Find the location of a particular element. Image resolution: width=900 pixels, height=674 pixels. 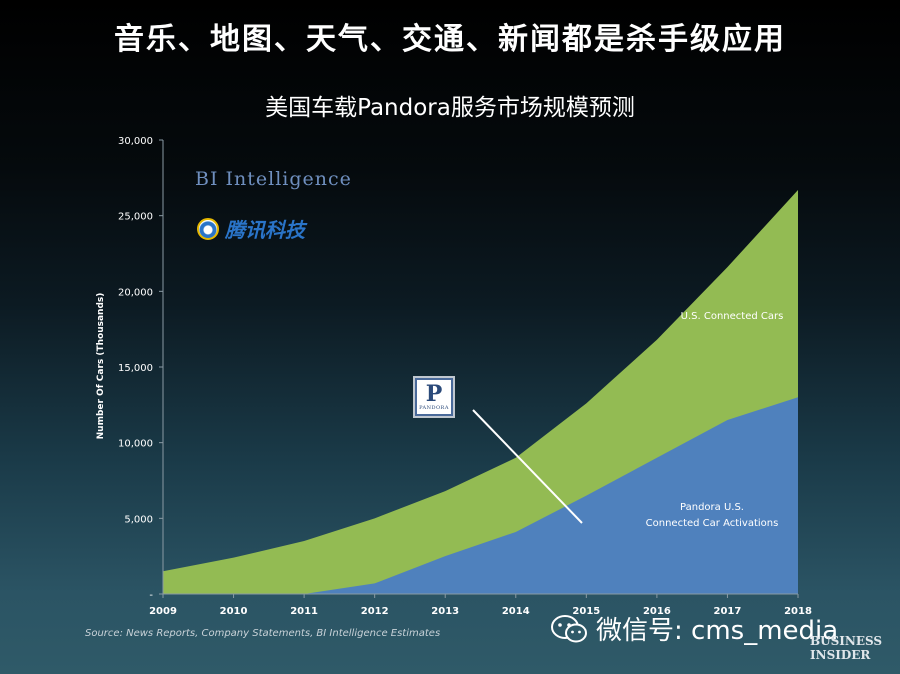

pandora-logo: P PANDORA is located at coordinates (434, 397).